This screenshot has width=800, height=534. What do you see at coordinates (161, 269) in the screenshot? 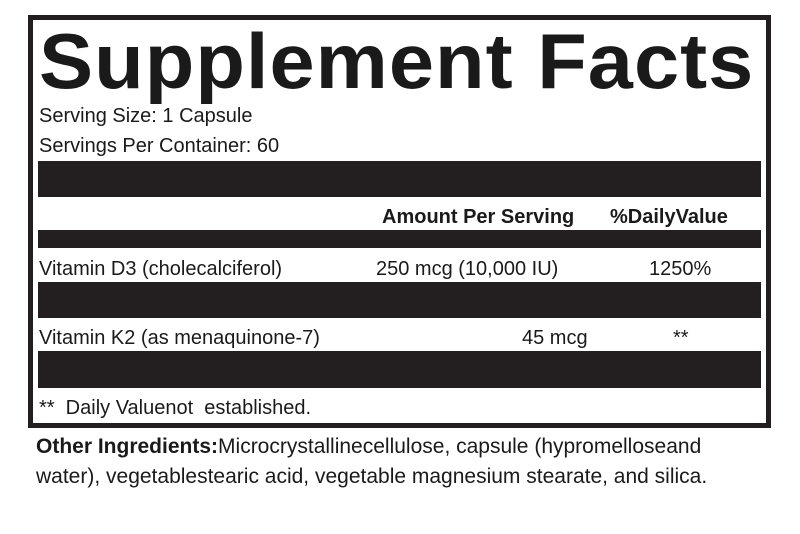
I see `nutrient-name: Vitamin D3 (cholecalciferol)` at bounding box center [161, 269].